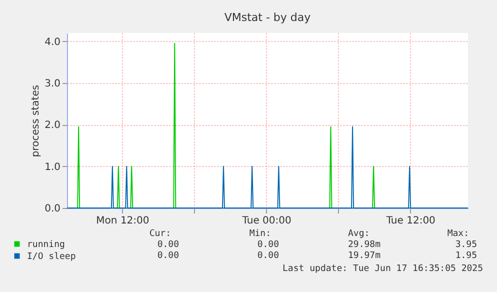  What do you see at coordinates (382, 269) in the screenshot?
I see `text: Last update: Tue Jun 17 16:35:05 2025` at bounding box center [382, 269].